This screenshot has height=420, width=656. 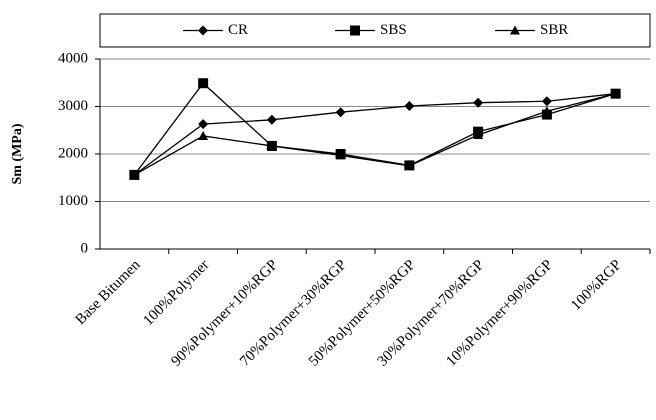 I want to click on y-tick-label: 2000, so click(x=73, y=153).